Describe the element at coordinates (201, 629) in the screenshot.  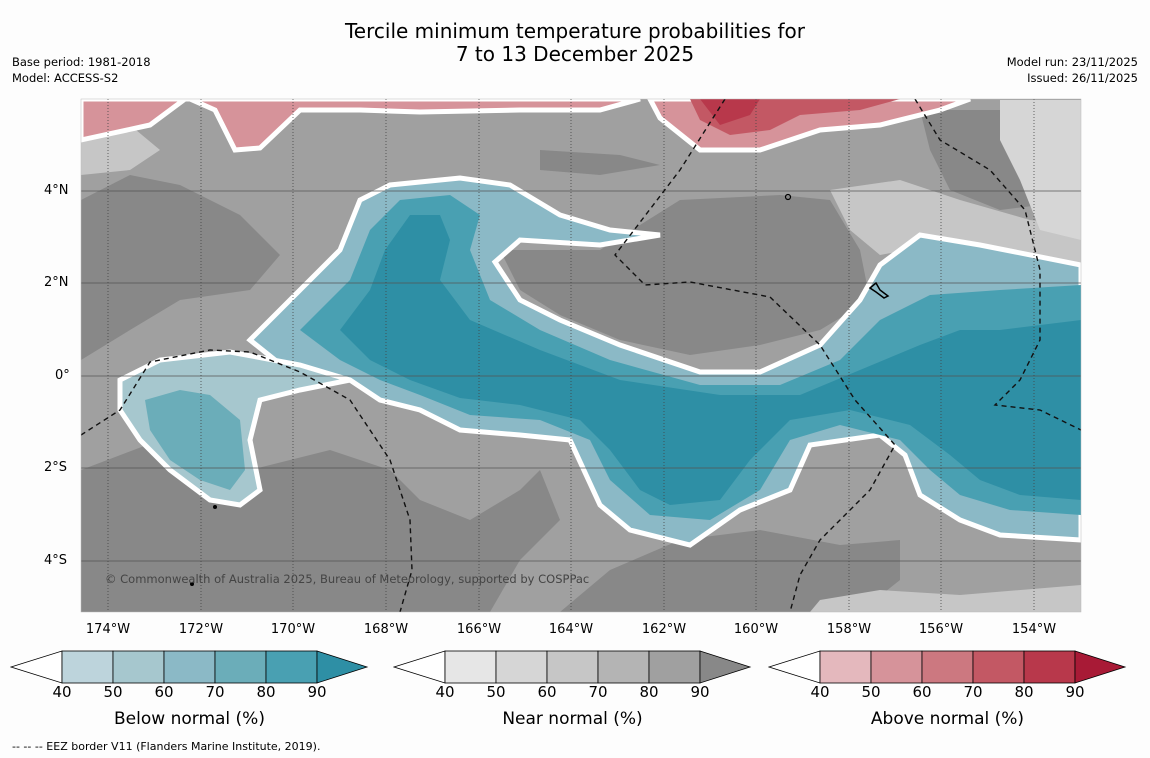
I see `lon-label: 172°W` at that location.